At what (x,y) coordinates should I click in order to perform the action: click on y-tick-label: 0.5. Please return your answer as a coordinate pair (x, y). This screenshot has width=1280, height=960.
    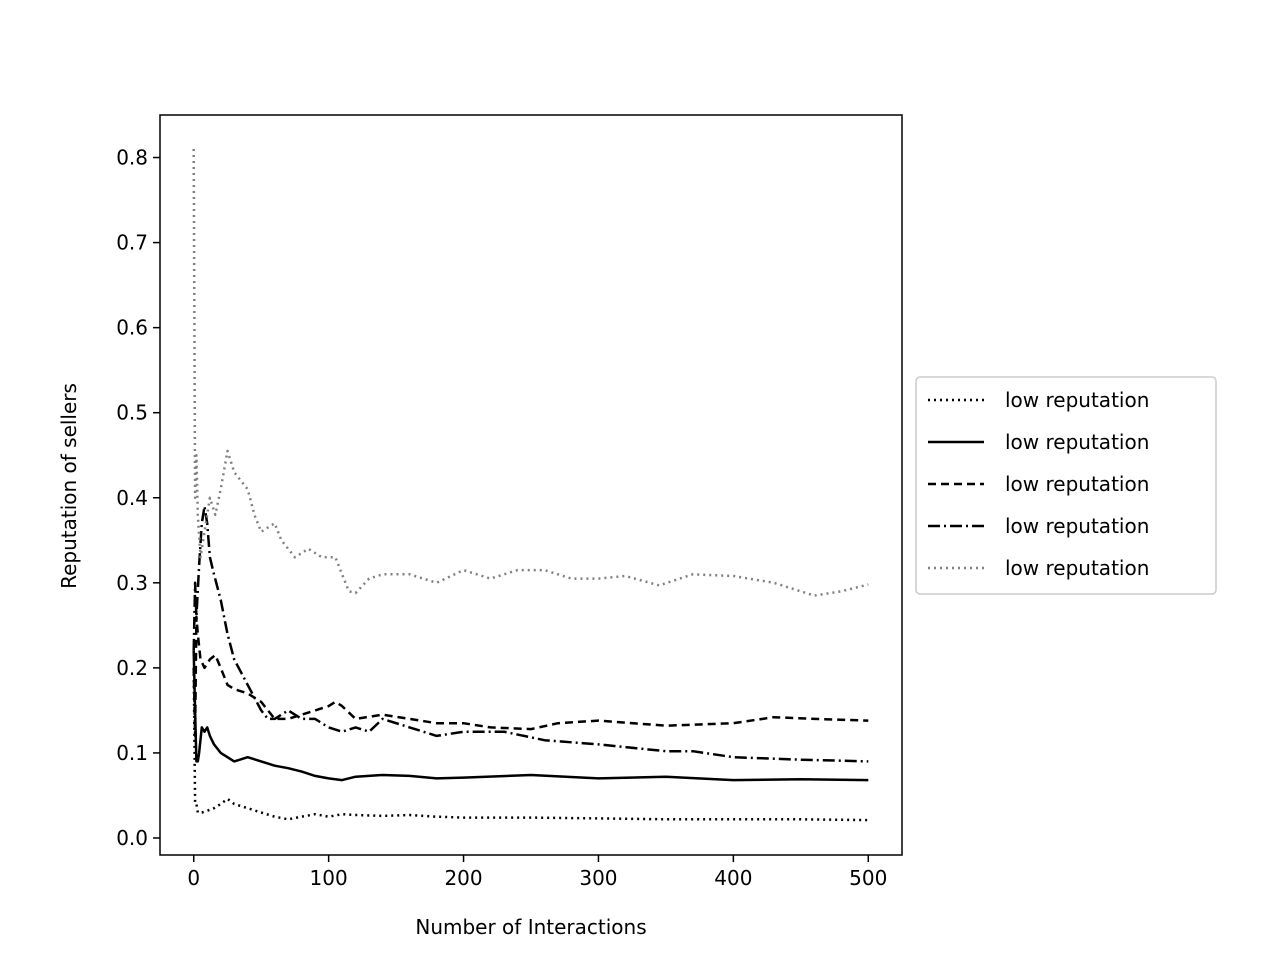
    Looking at the image, I should click on (132, 413).